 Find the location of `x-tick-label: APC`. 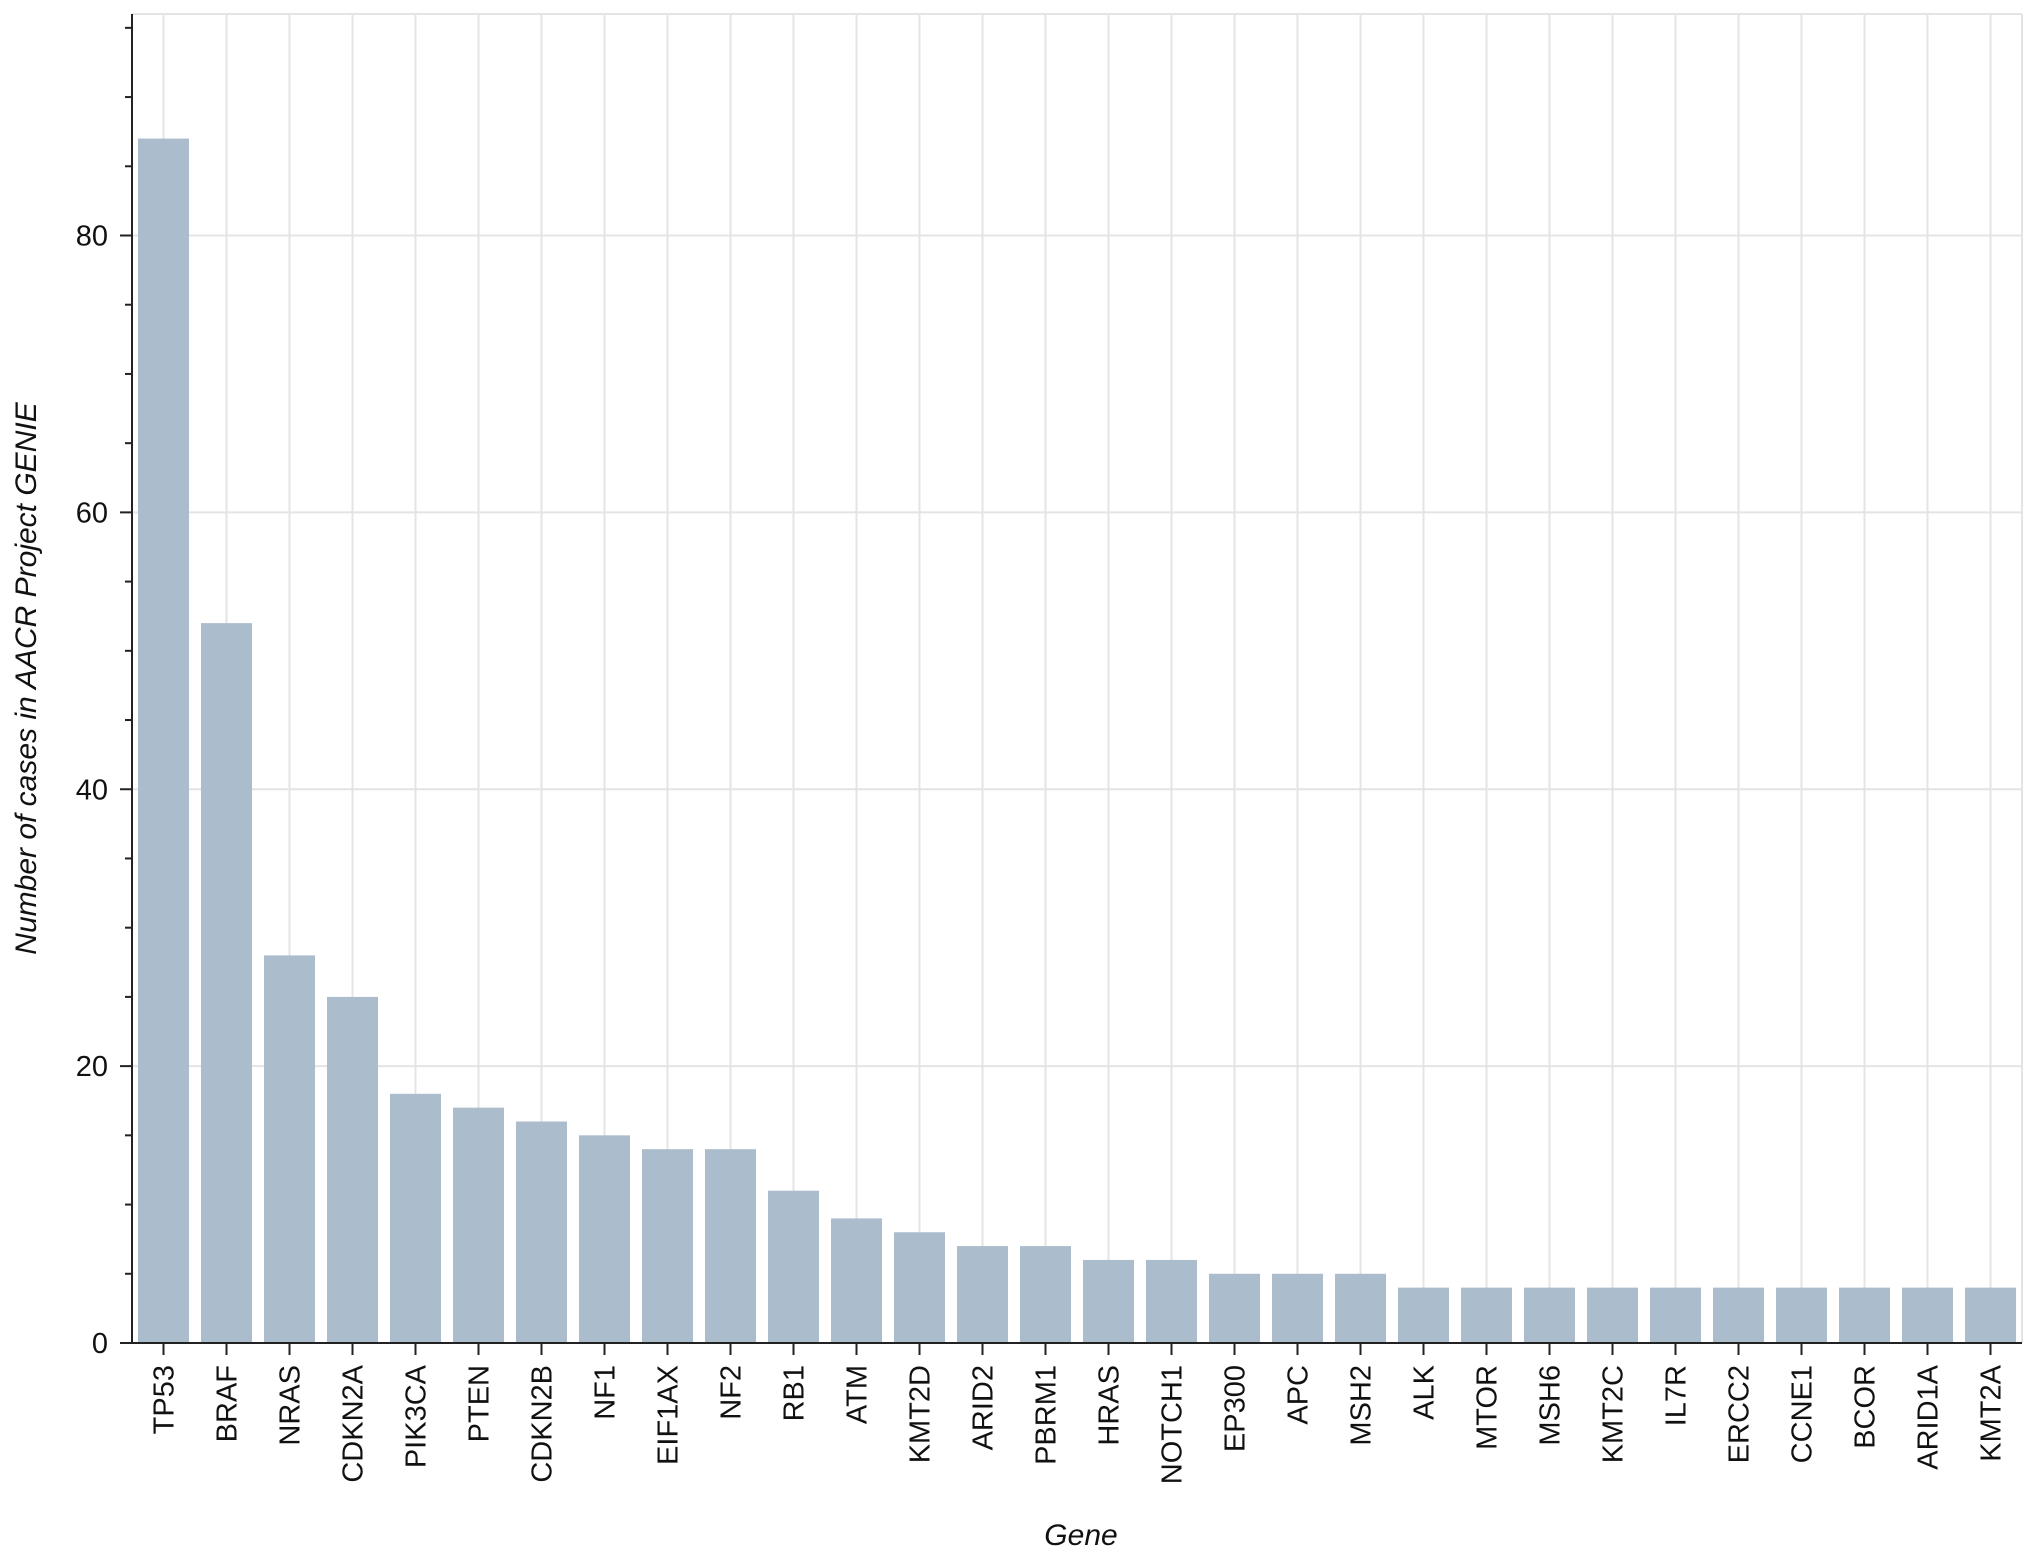

x-tick-label: APC is located at coordinates (1299, 1395).